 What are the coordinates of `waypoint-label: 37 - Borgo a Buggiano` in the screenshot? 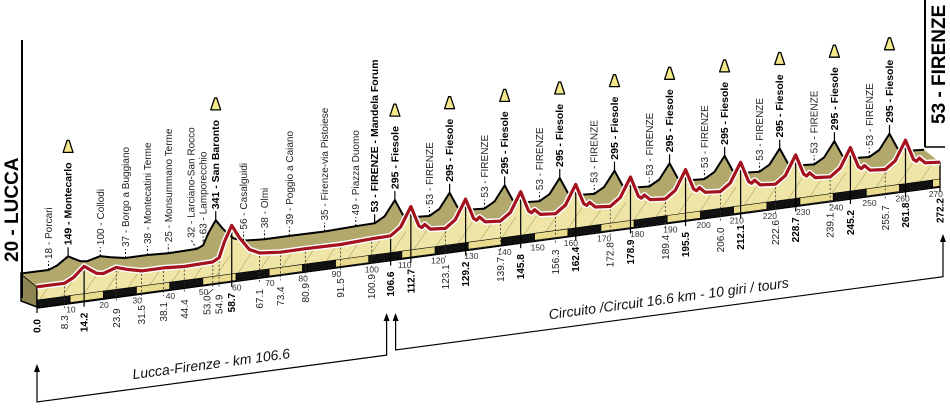 It's located at (126, 196).